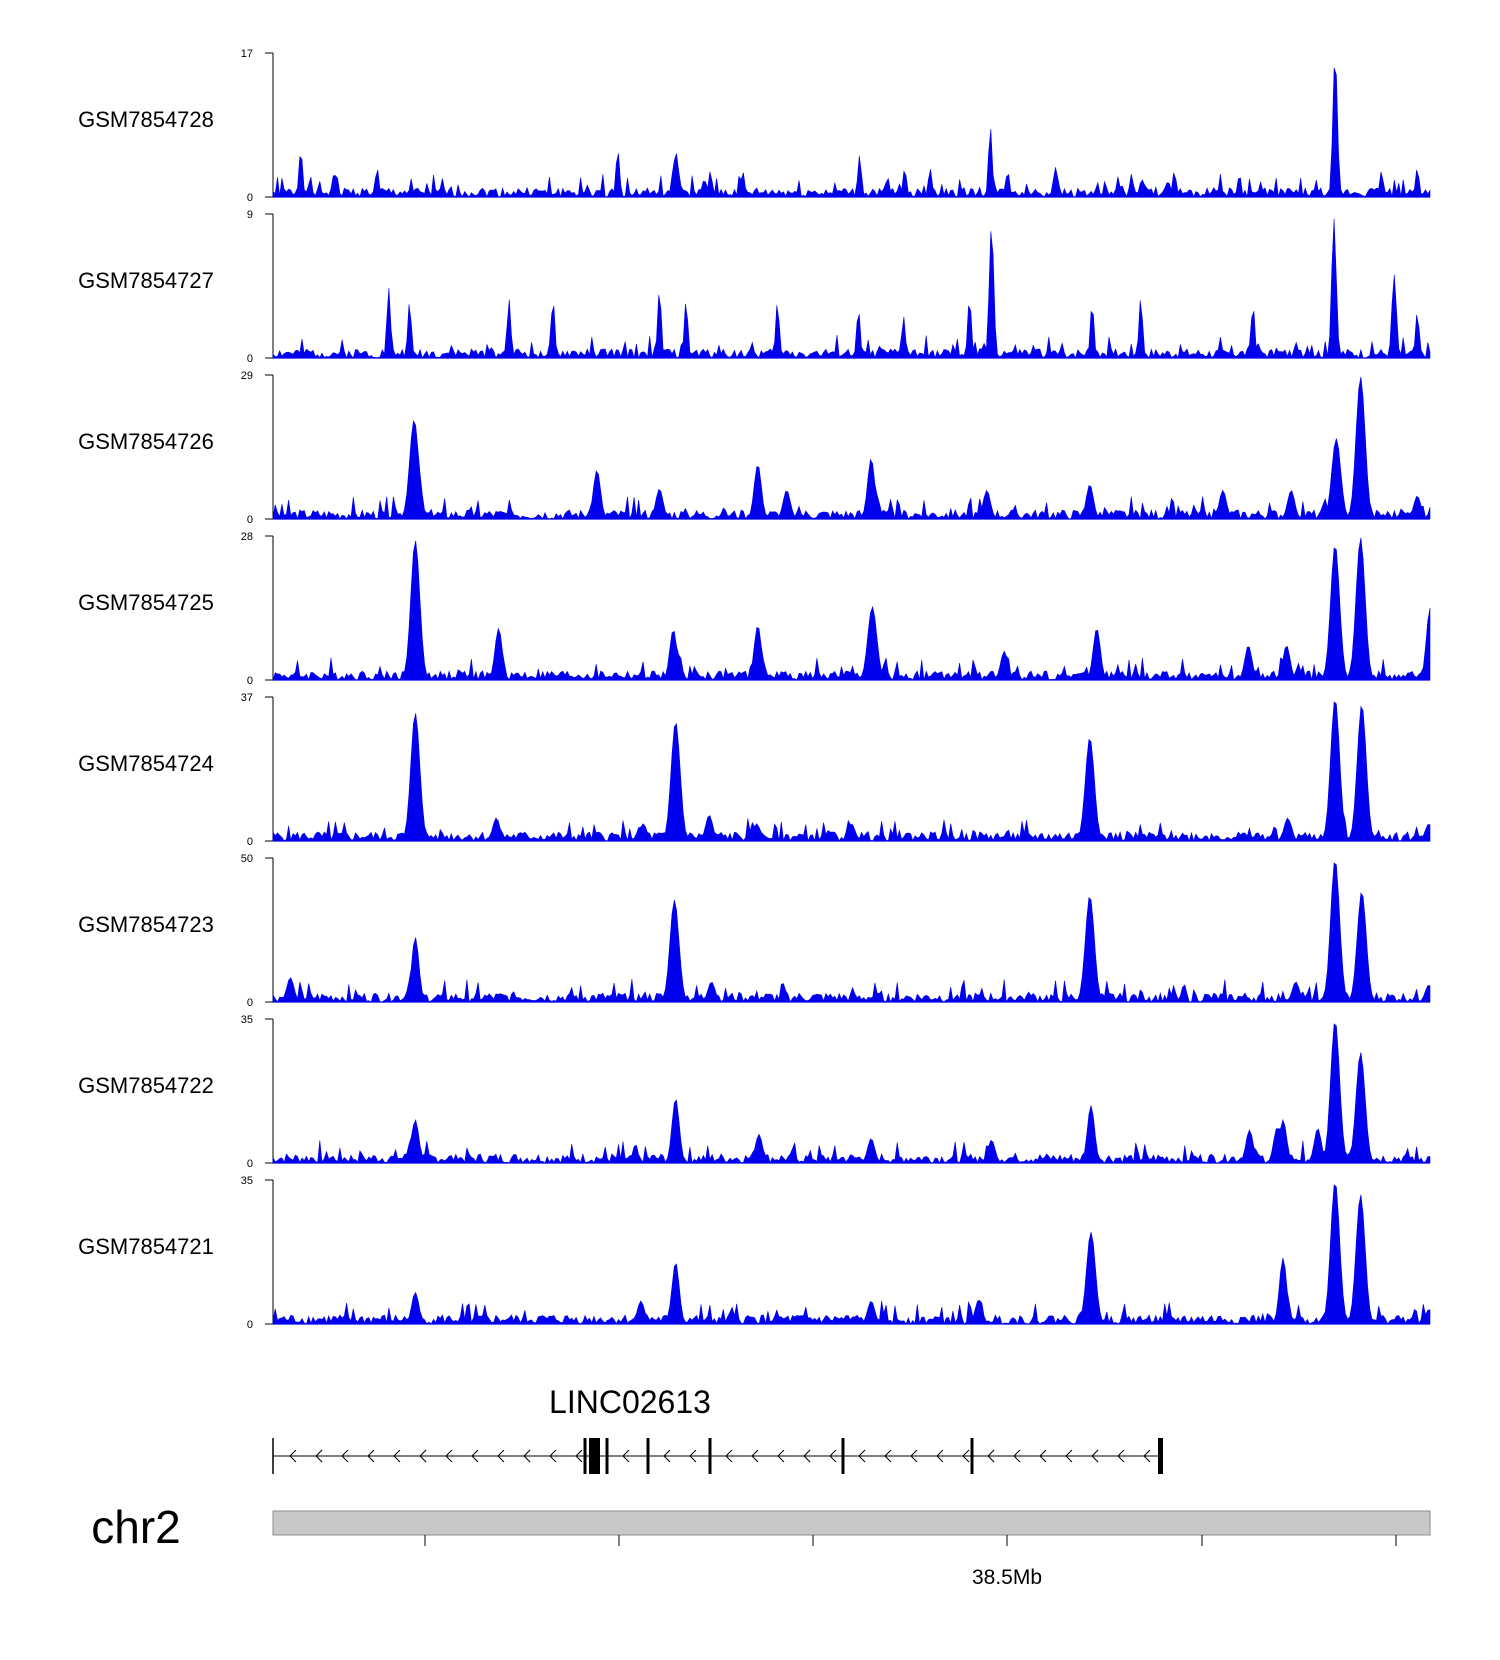 This screenshot has width=1500, height=1660. I want to click on y-max-label: 28, so click(247, 537).